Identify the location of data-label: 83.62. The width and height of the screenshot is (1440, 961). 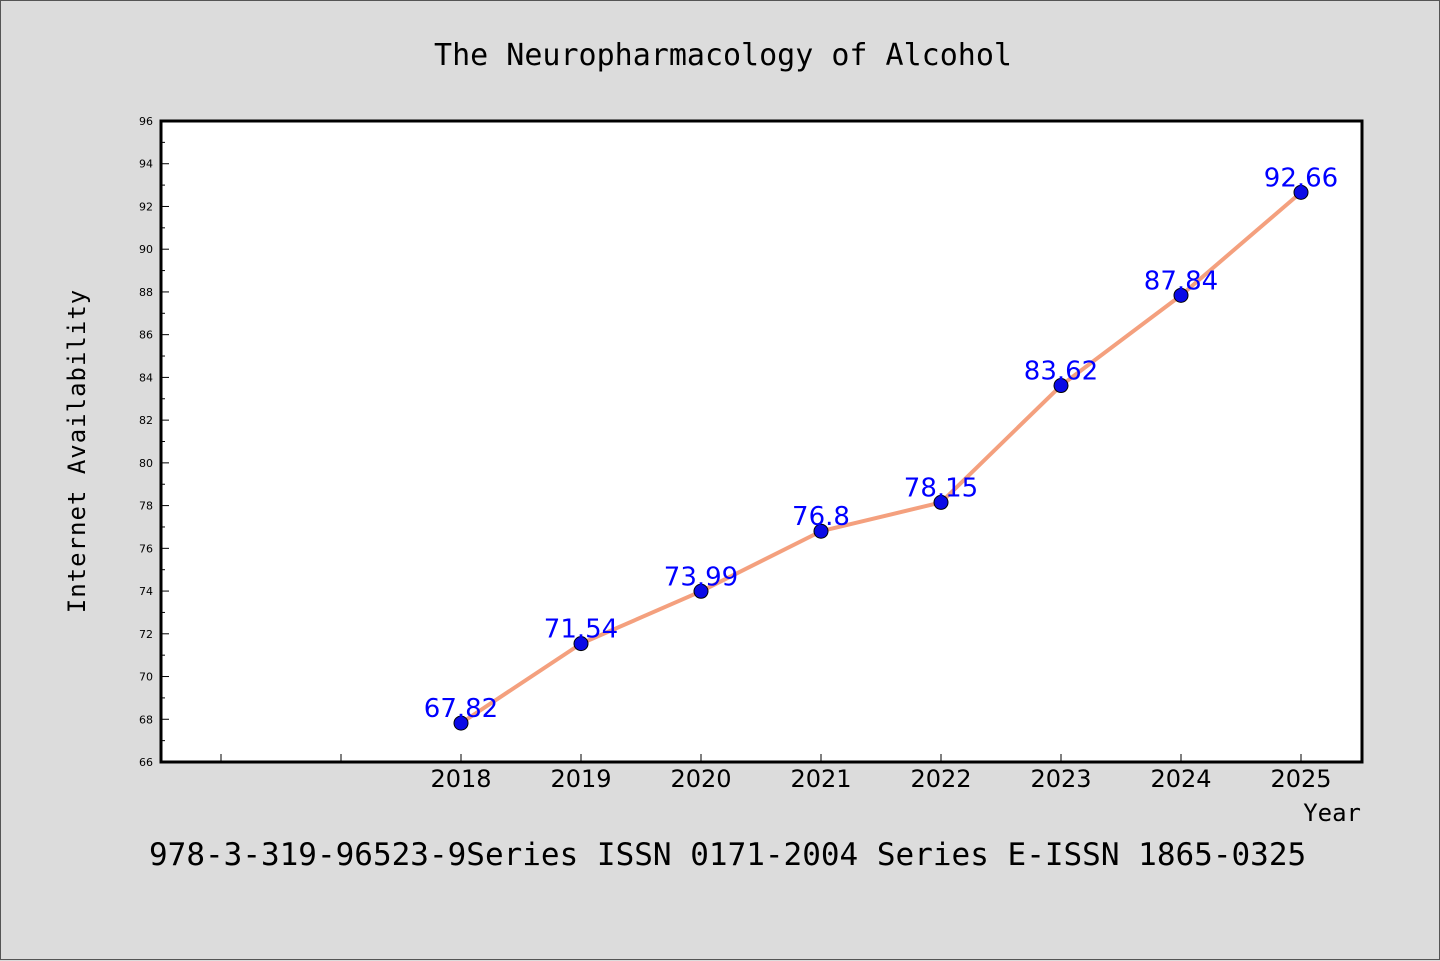
(1061, 372).